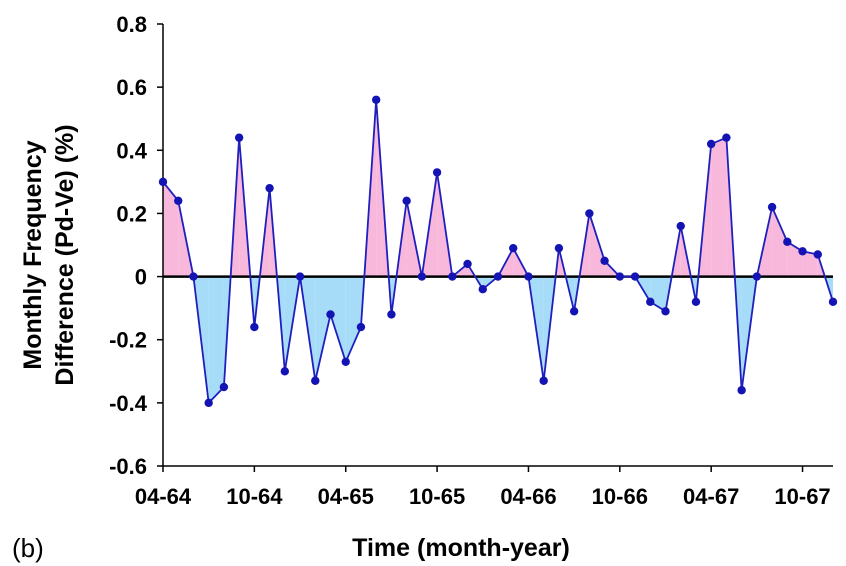 The width and height of the screenshot is (846, 566). What do you see at coordinates (65, 254) in the screenshot?
I see `y-axis-title-line-2: Difference (Pd-Ve) (%)` at bounding box center [65, 254].